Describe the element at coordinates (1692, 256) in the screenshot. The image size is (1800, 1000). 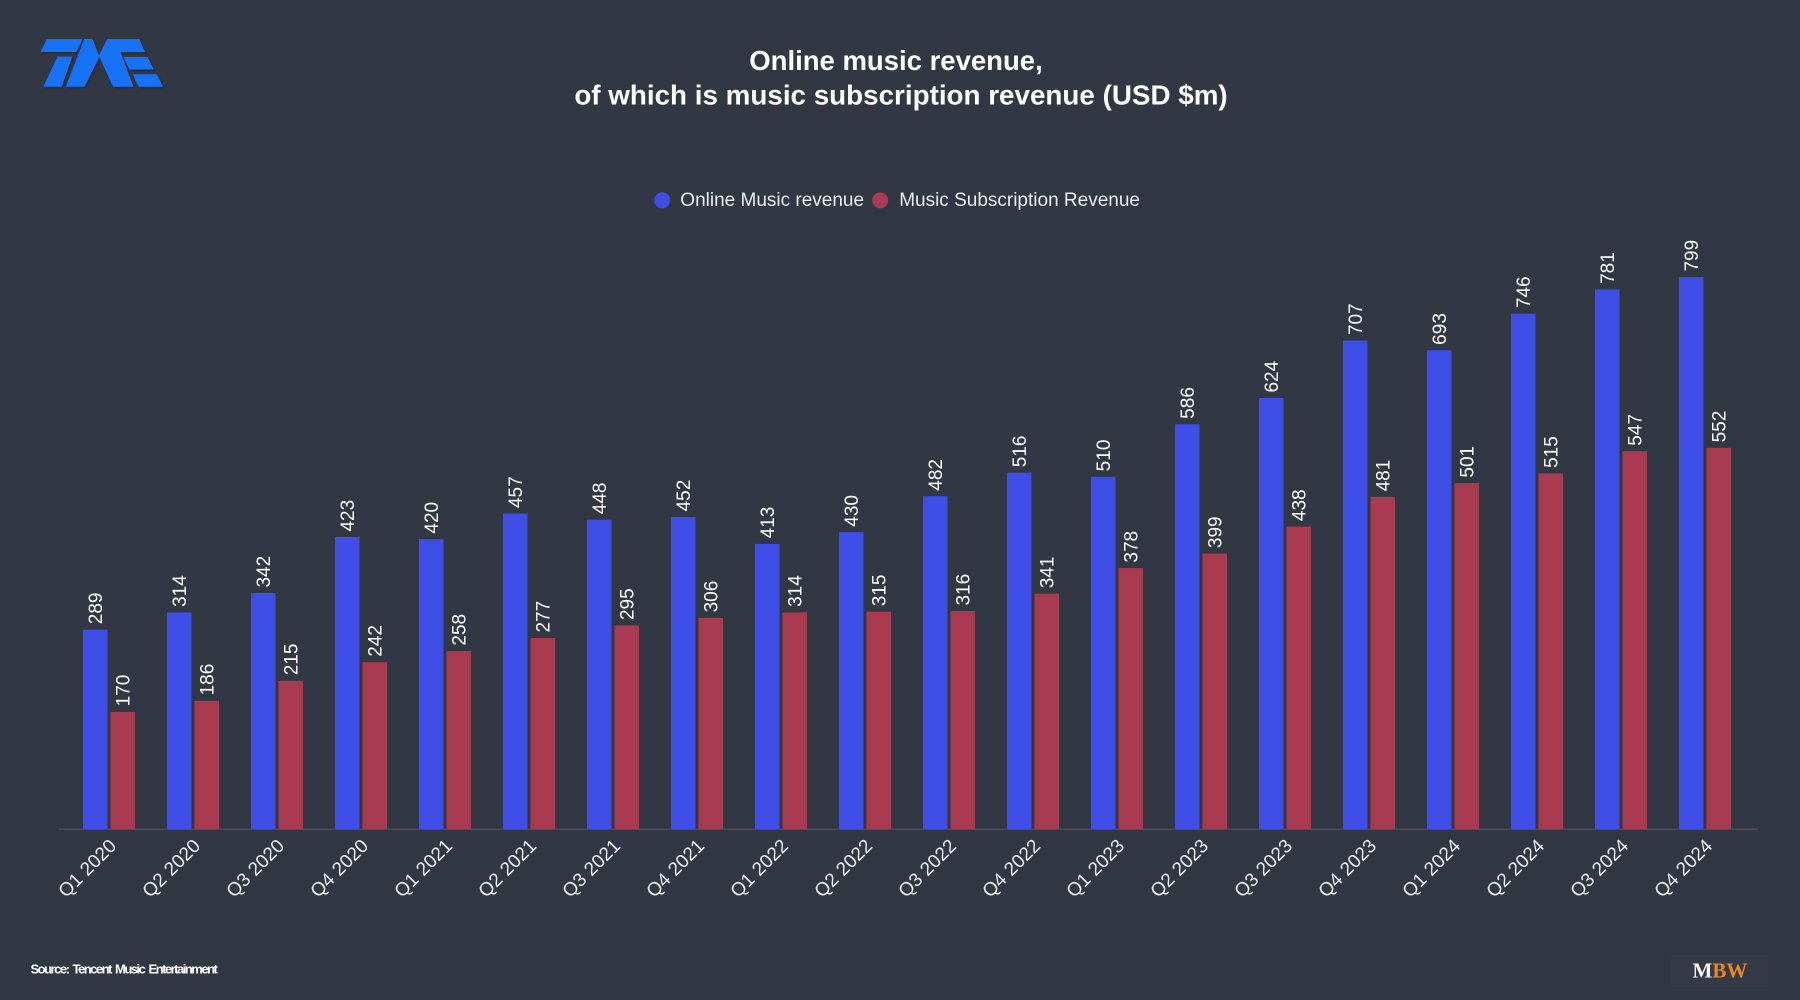
I see `svg-text: 799` at that location.